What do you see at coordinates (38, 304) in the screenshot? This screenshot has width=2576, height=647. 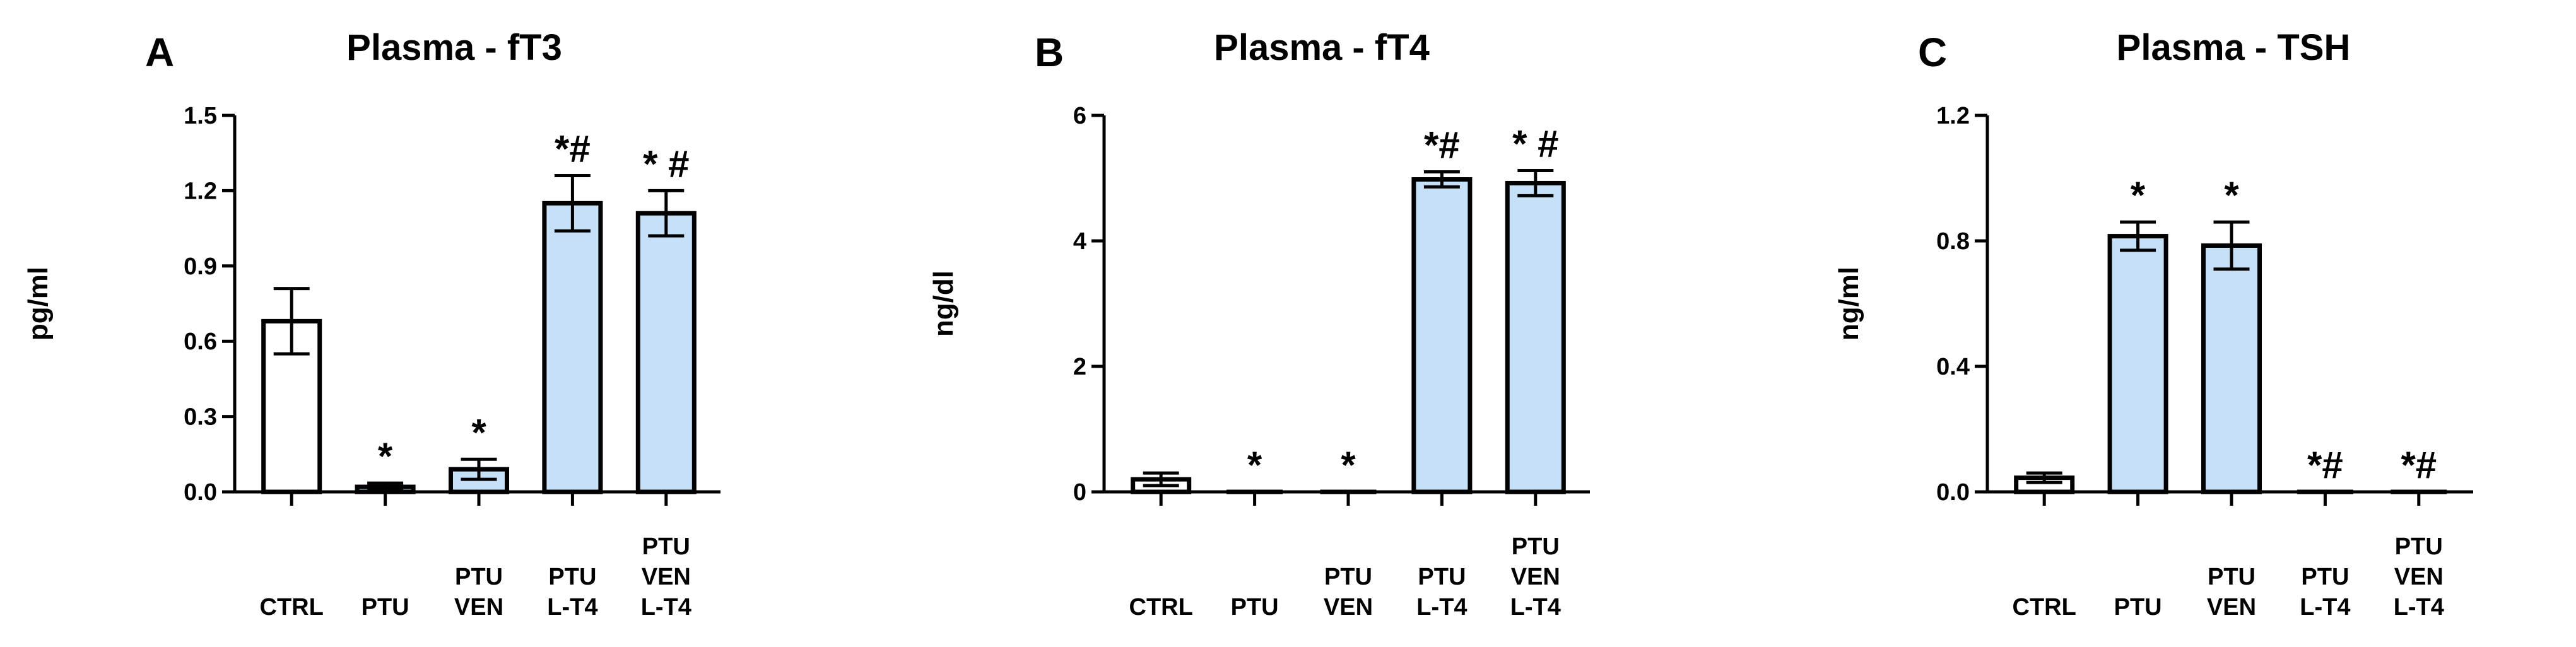 I see `y-axis-label: pg/ml` at bounding box center [38, 304].